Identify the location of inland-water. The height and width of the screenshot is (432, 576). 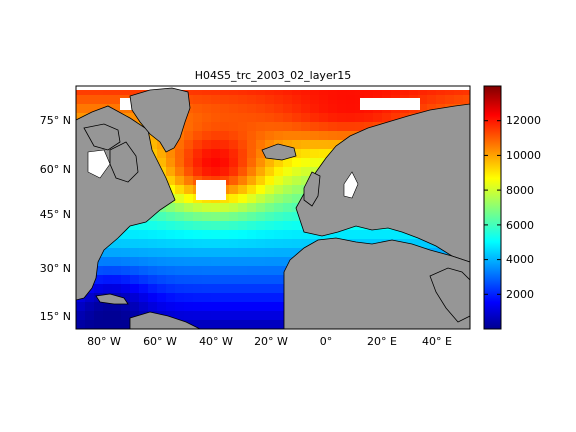
(223, 174).